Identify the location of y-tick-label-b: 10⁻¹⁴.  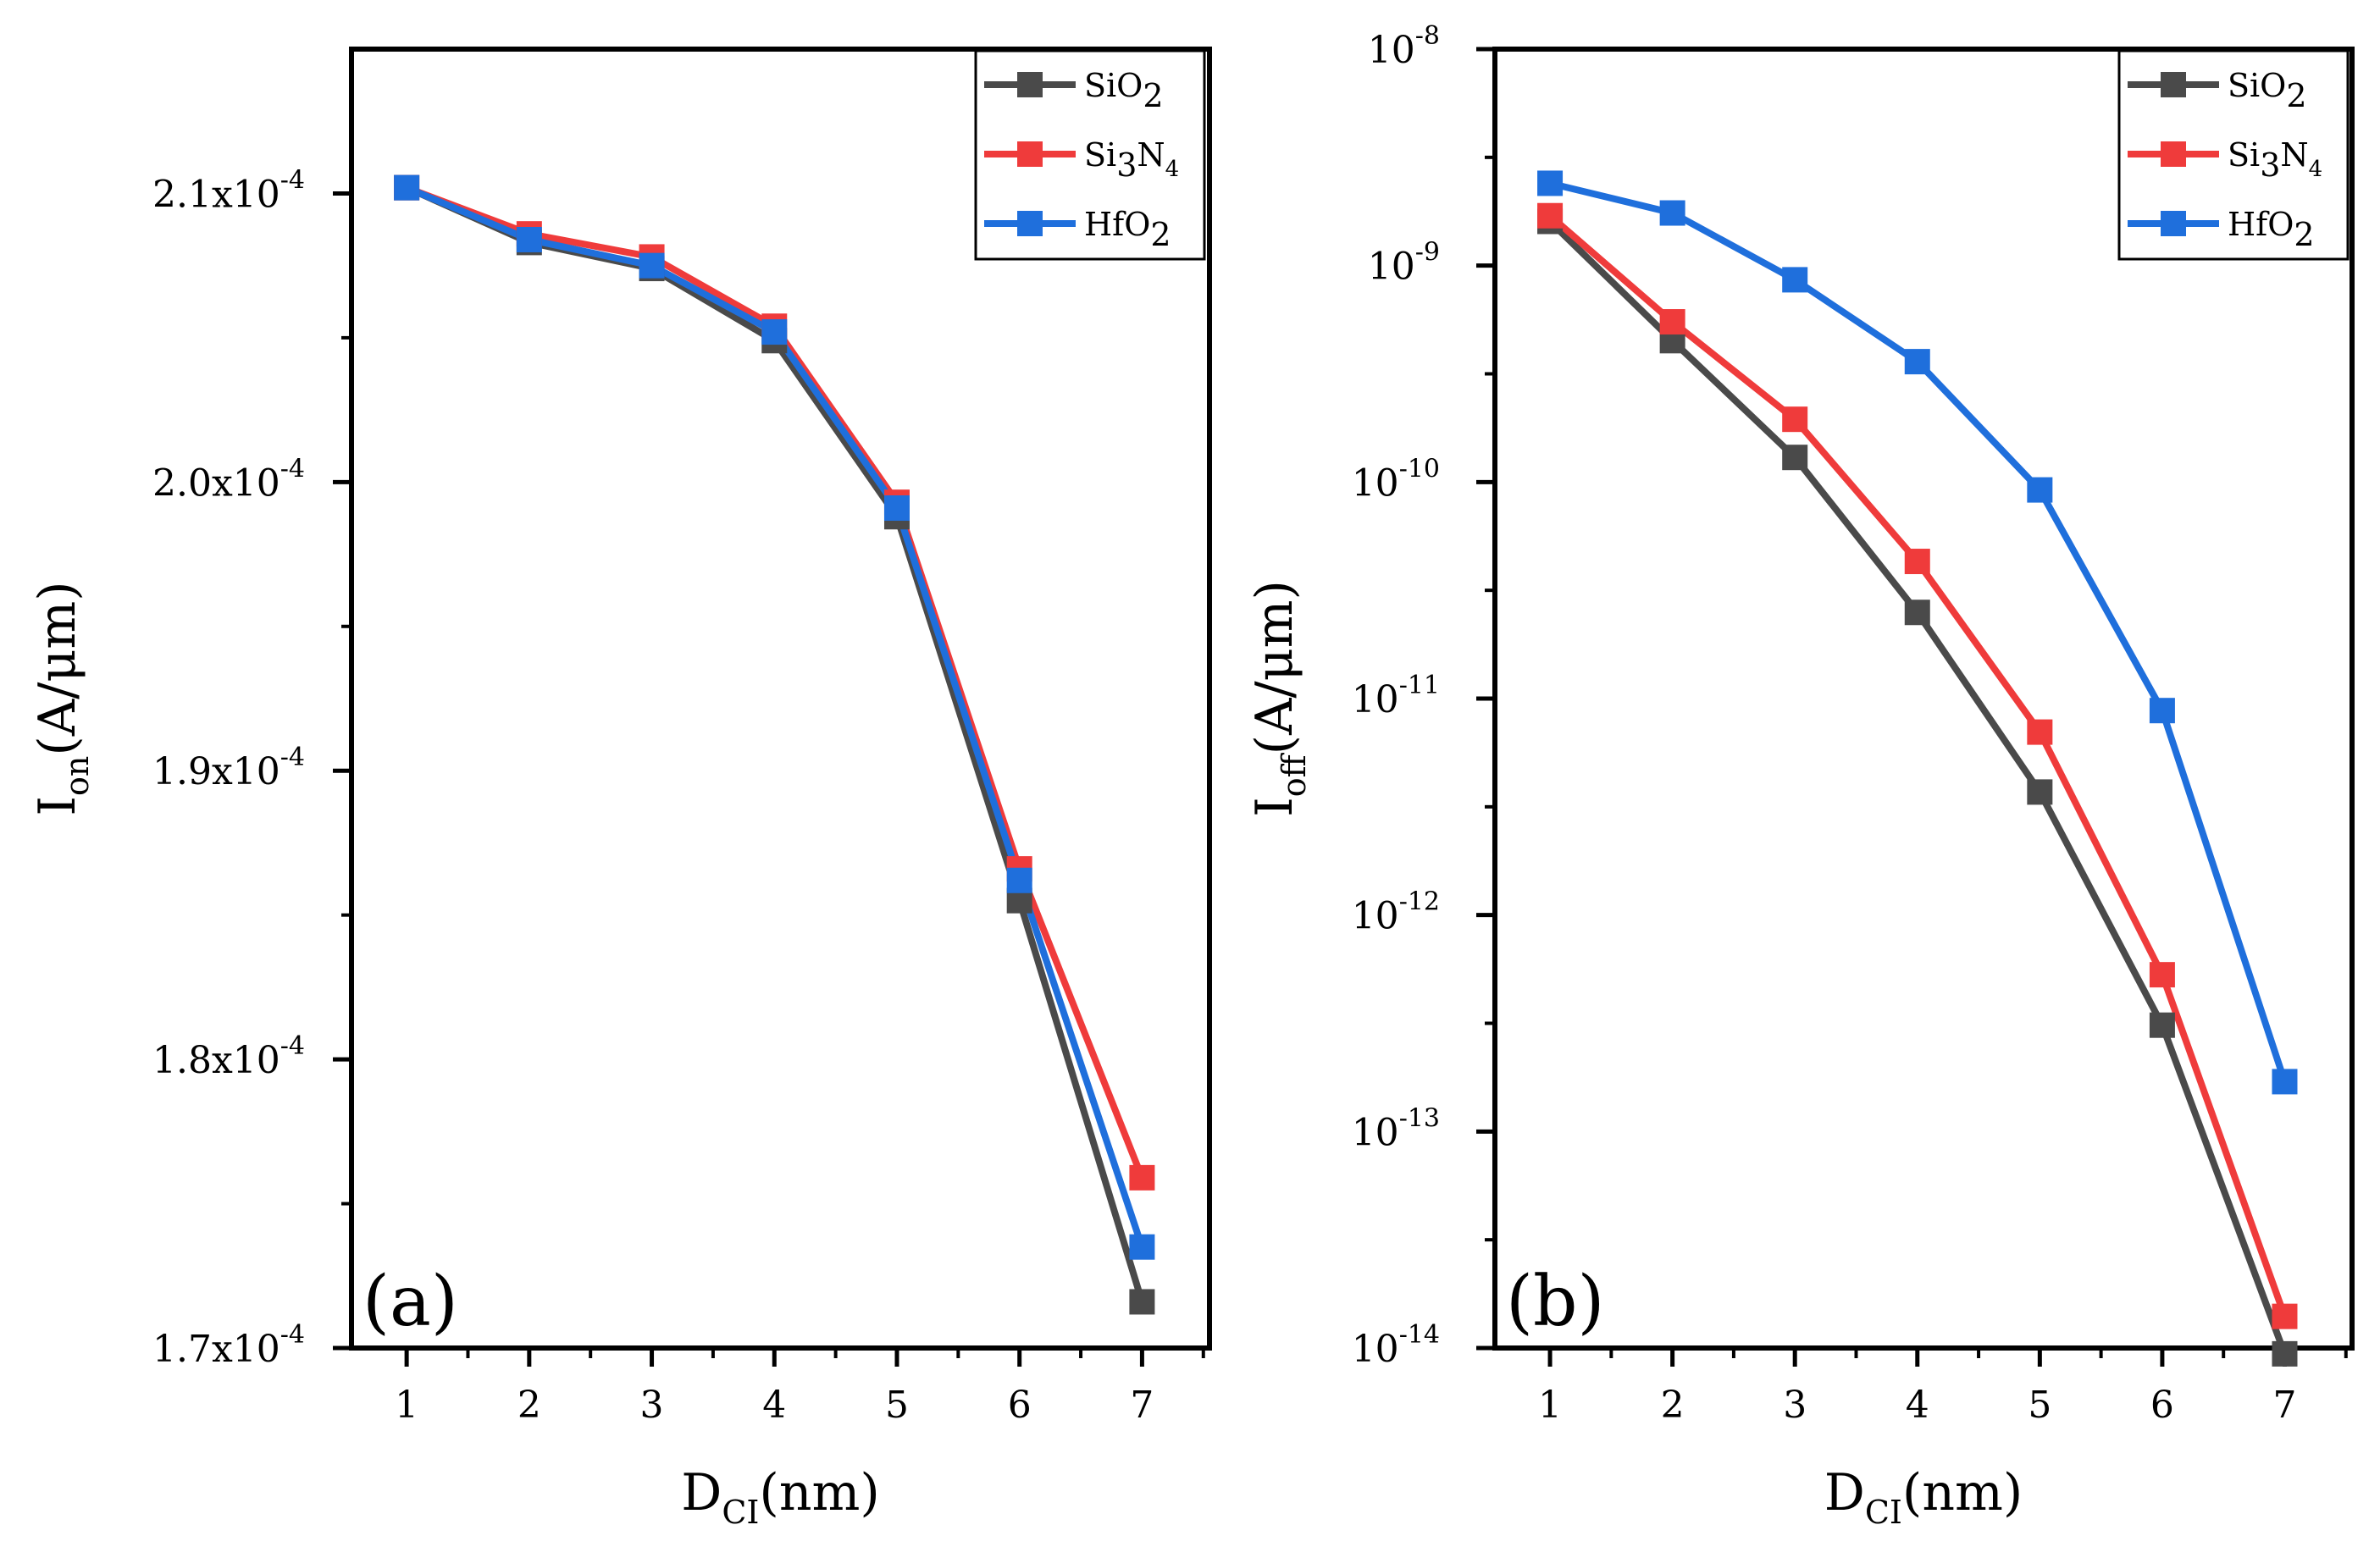
(1396, 1345).